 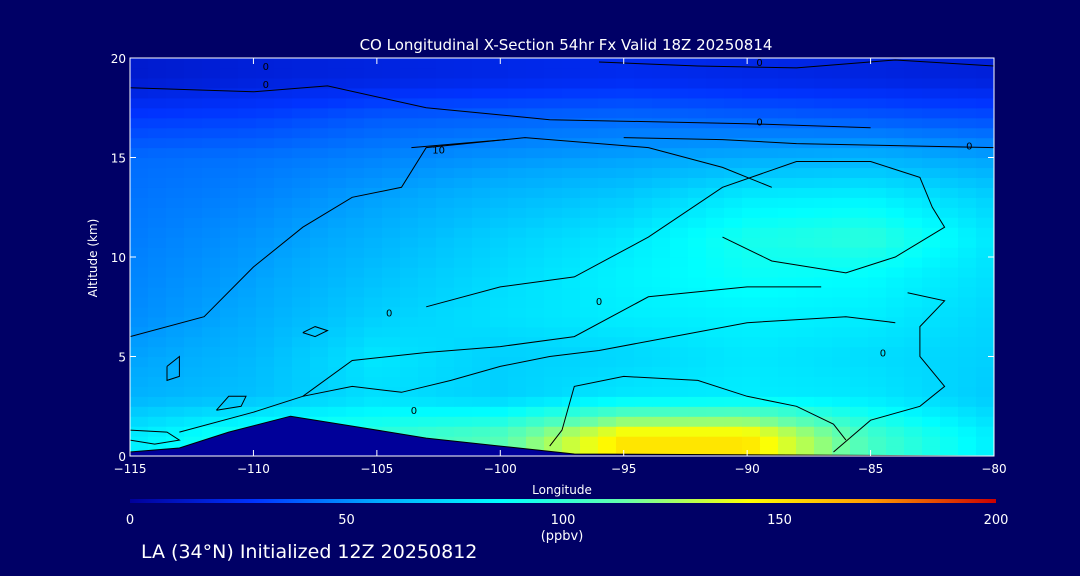 I want to click on contour-line, so click(x=889, y=372).